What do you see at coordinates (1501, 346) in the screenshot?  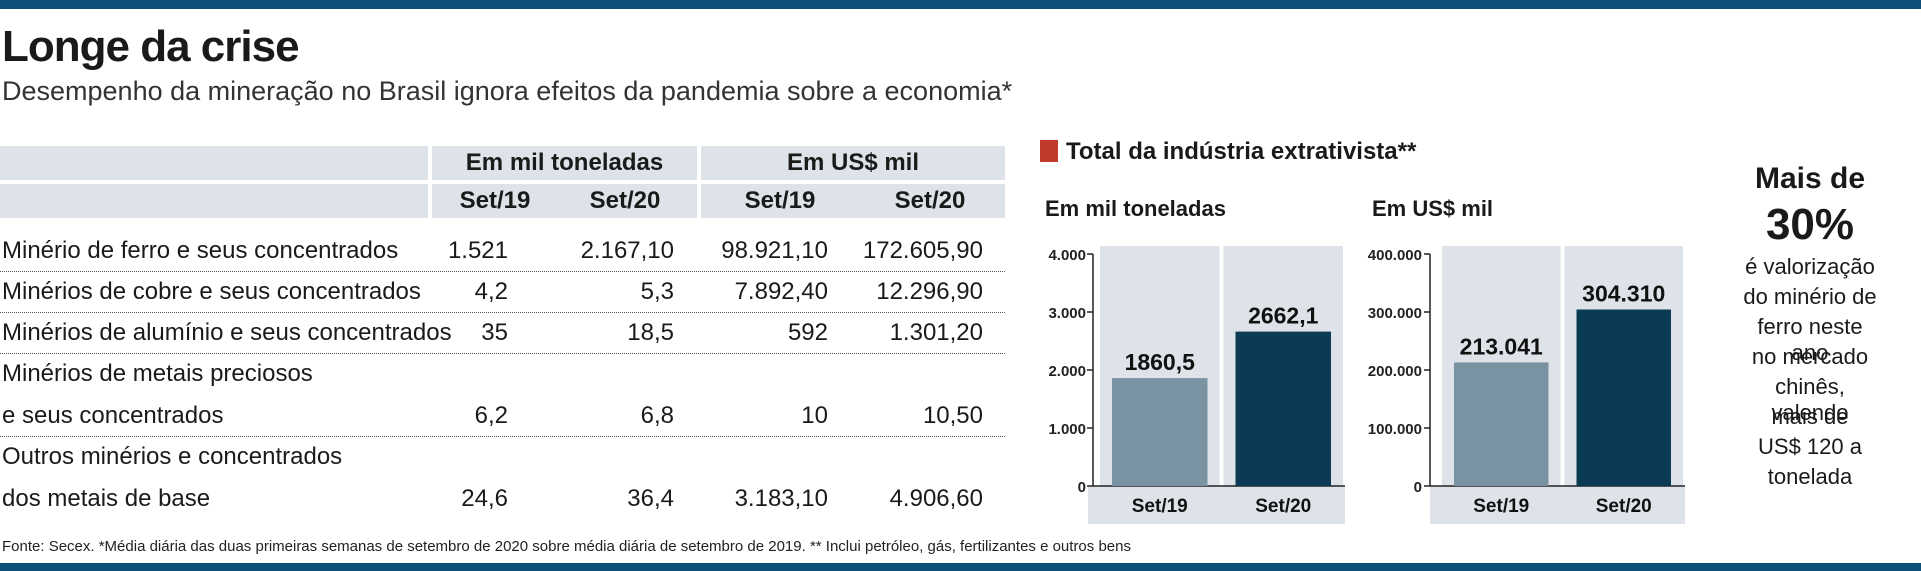 I see `bar-value-label: 213.041` at bounding box center [1501, 346].